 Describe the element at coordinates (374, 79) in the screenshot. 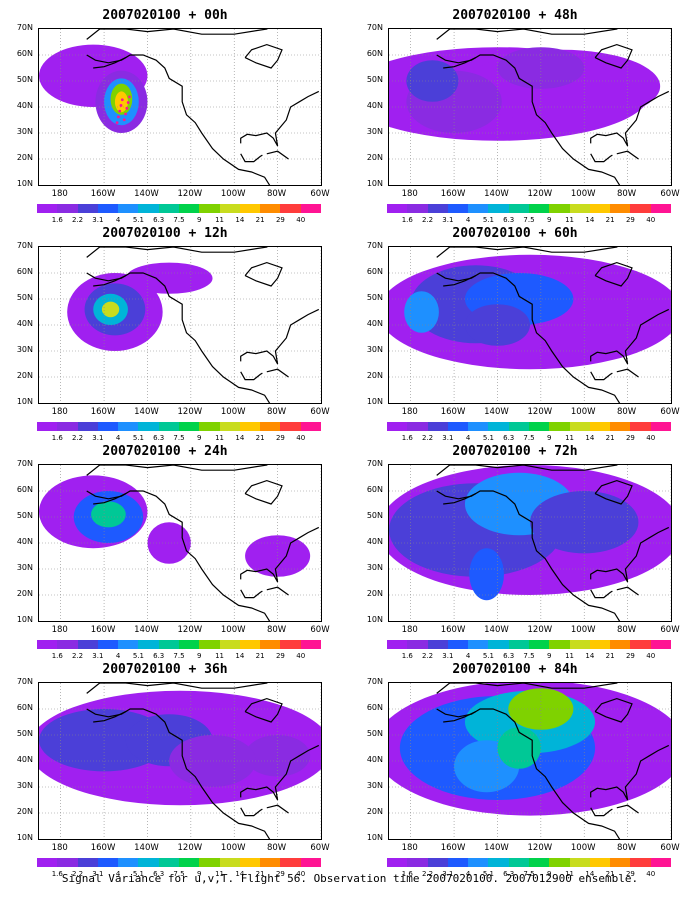

I see `latitude-label: 50N` at that location.